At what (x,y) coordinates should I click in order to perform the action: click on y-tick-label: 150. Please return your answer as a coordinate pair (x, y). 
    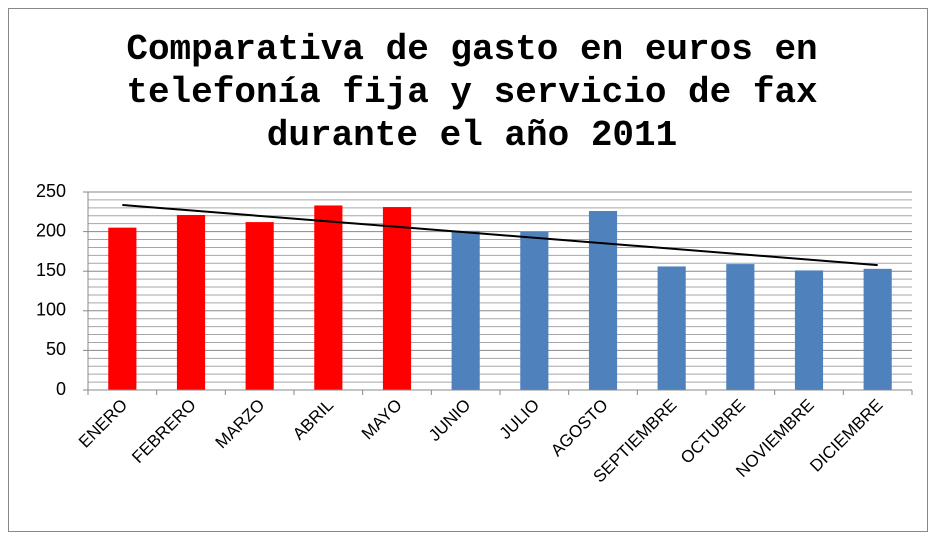
    Looking at the image, I should click on (51, 270).